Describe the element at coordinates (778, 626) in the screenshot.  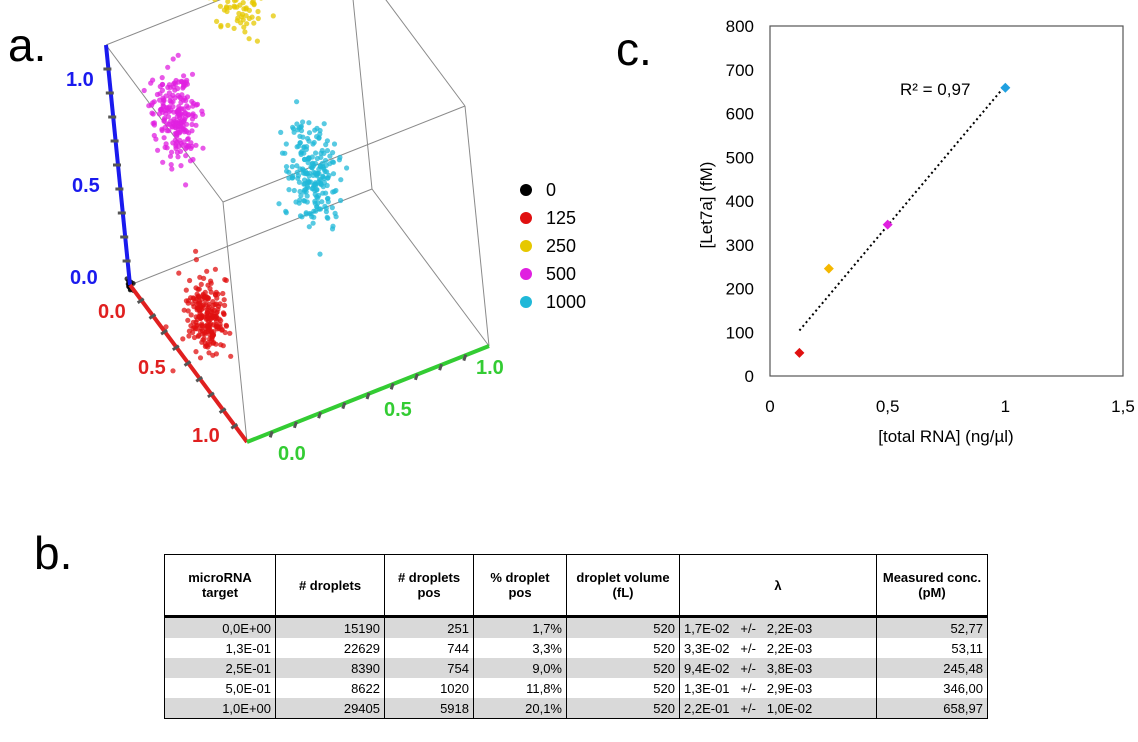
I see `table-cell: 1,7E-02 +/- 2,2E-03` at that location.